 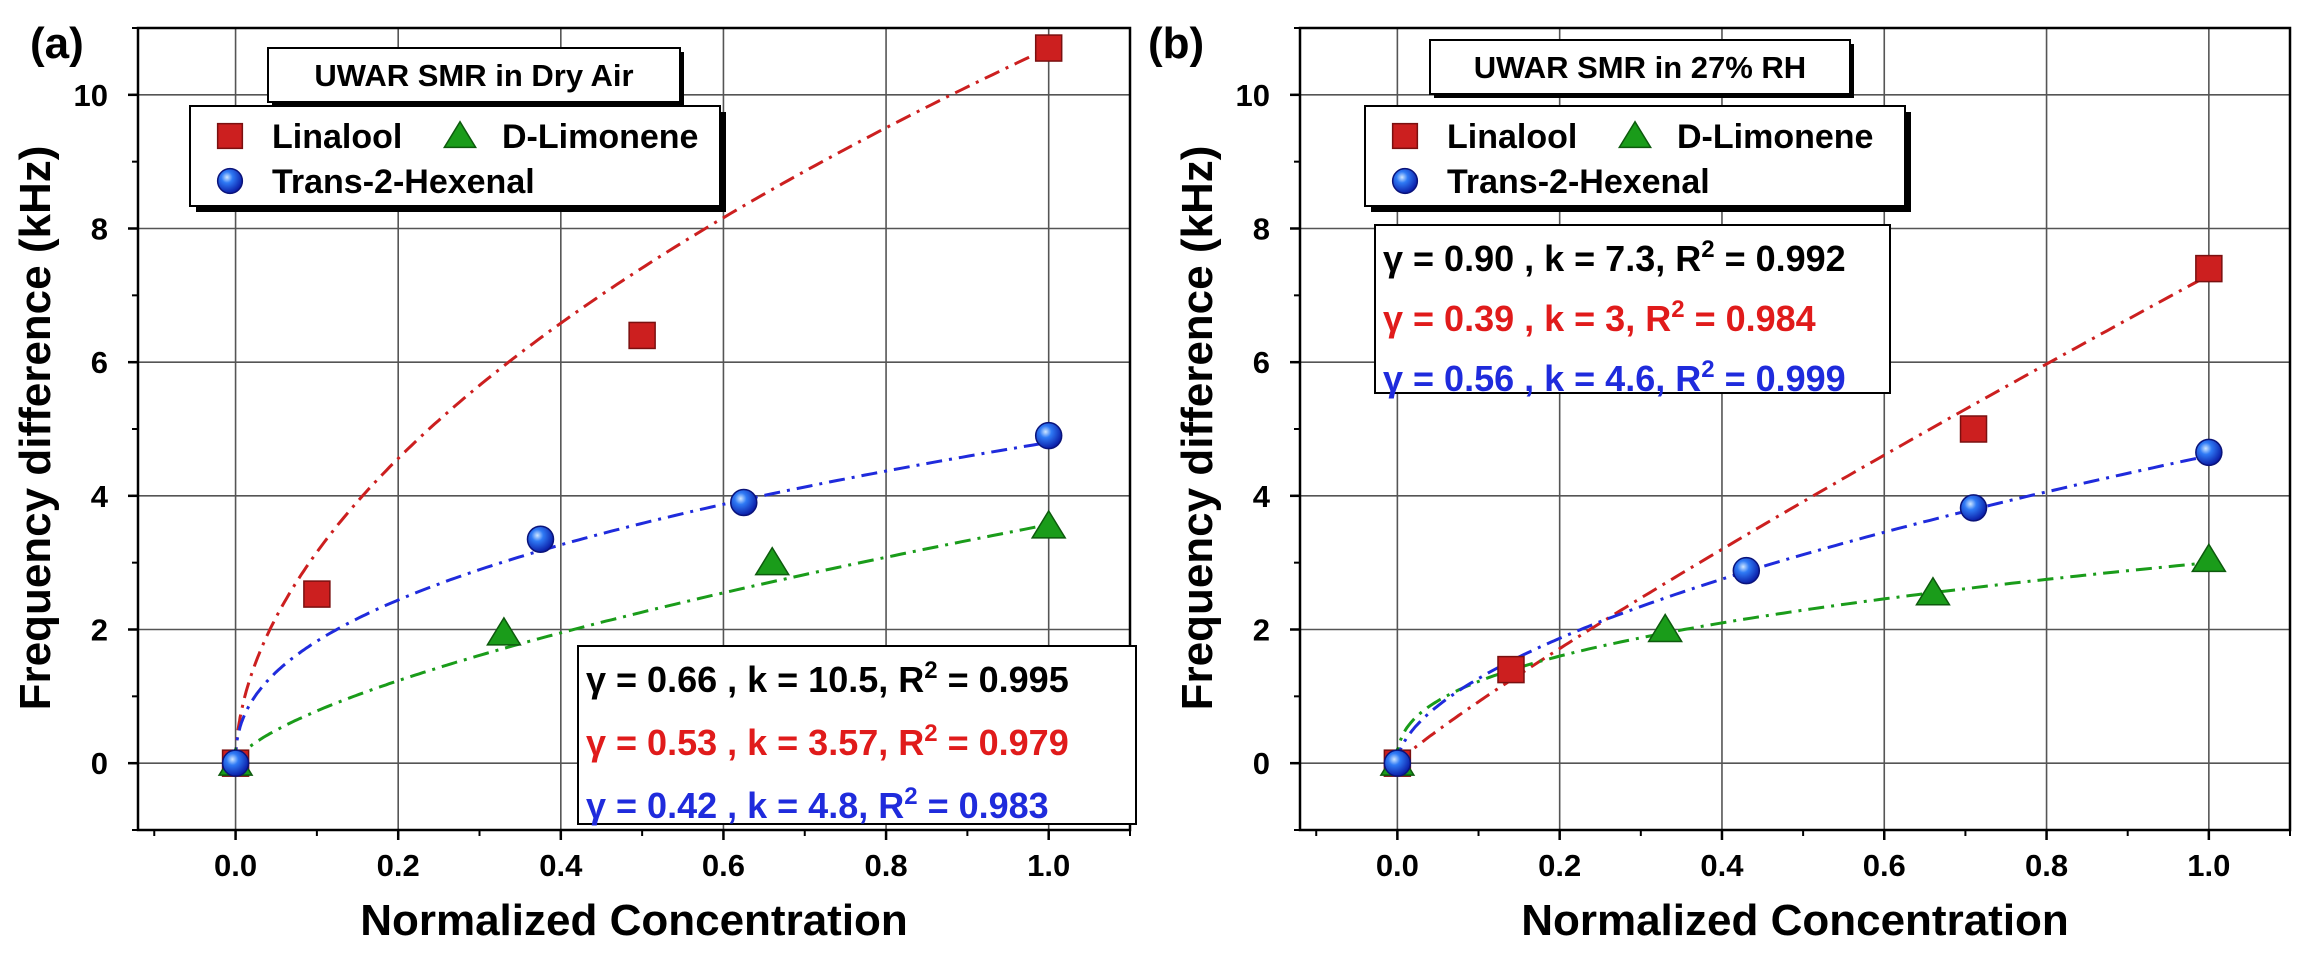 I want to click on fit-params-label: γ = 0.66 , k = 10.5, R2 = 0.995, so click(x=827, y=678).